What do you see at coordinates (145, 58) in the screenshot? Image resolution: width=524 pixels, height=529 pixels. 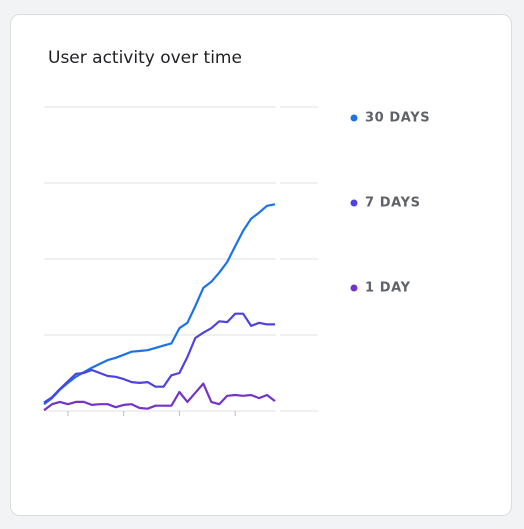 I see `chart-title: User activity over time` at bounding box center [145, 58].